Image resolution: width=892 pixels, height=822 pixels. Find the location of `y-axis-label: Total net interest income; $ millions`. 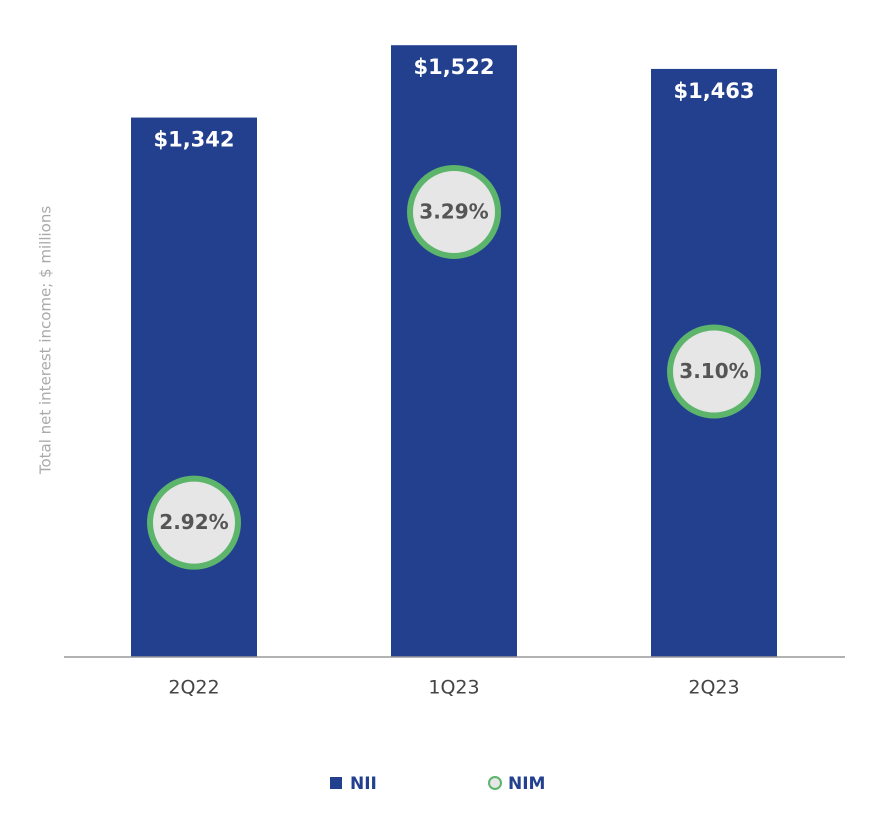

y-axis-label: Total net interest income; $ millions is located at coordinates (46, 341).